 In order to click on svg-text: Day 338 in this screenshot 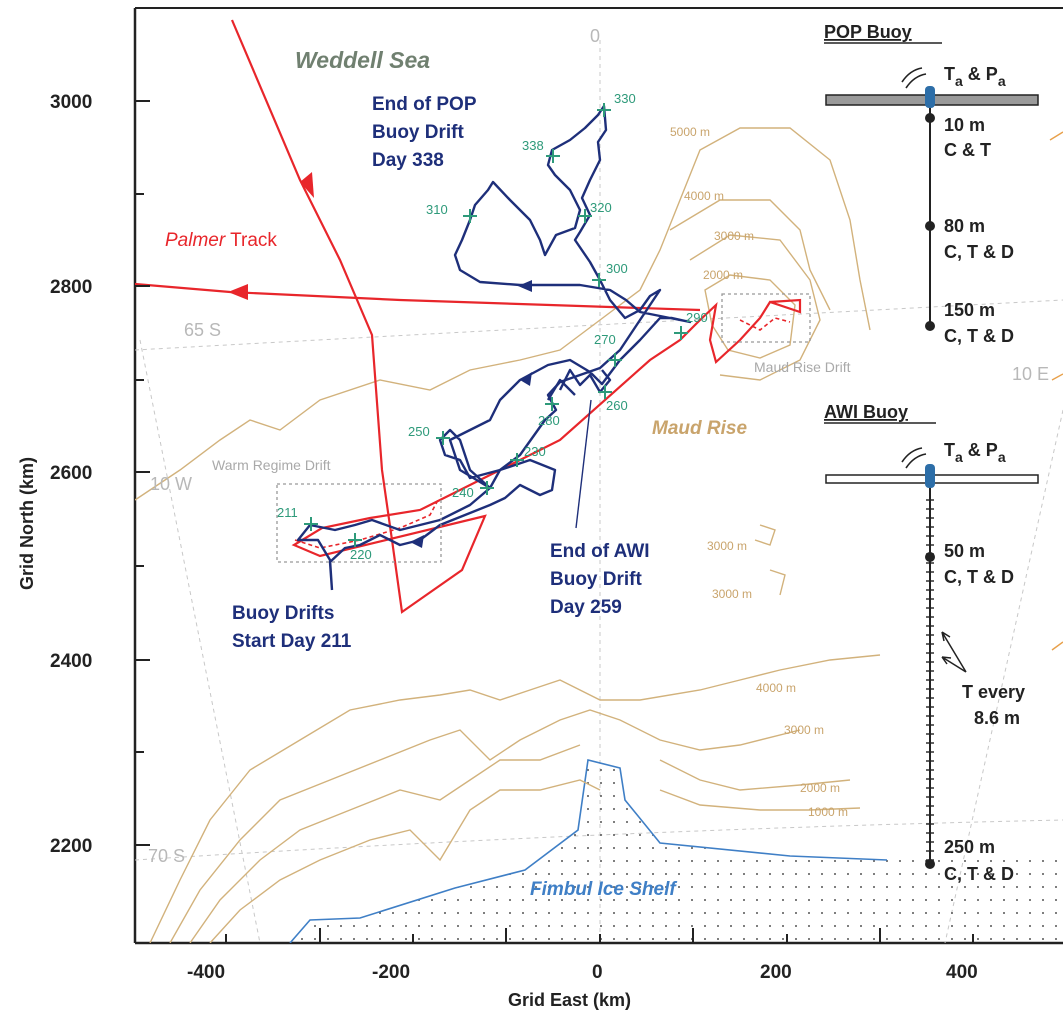, I will do `click(408, 160)`.